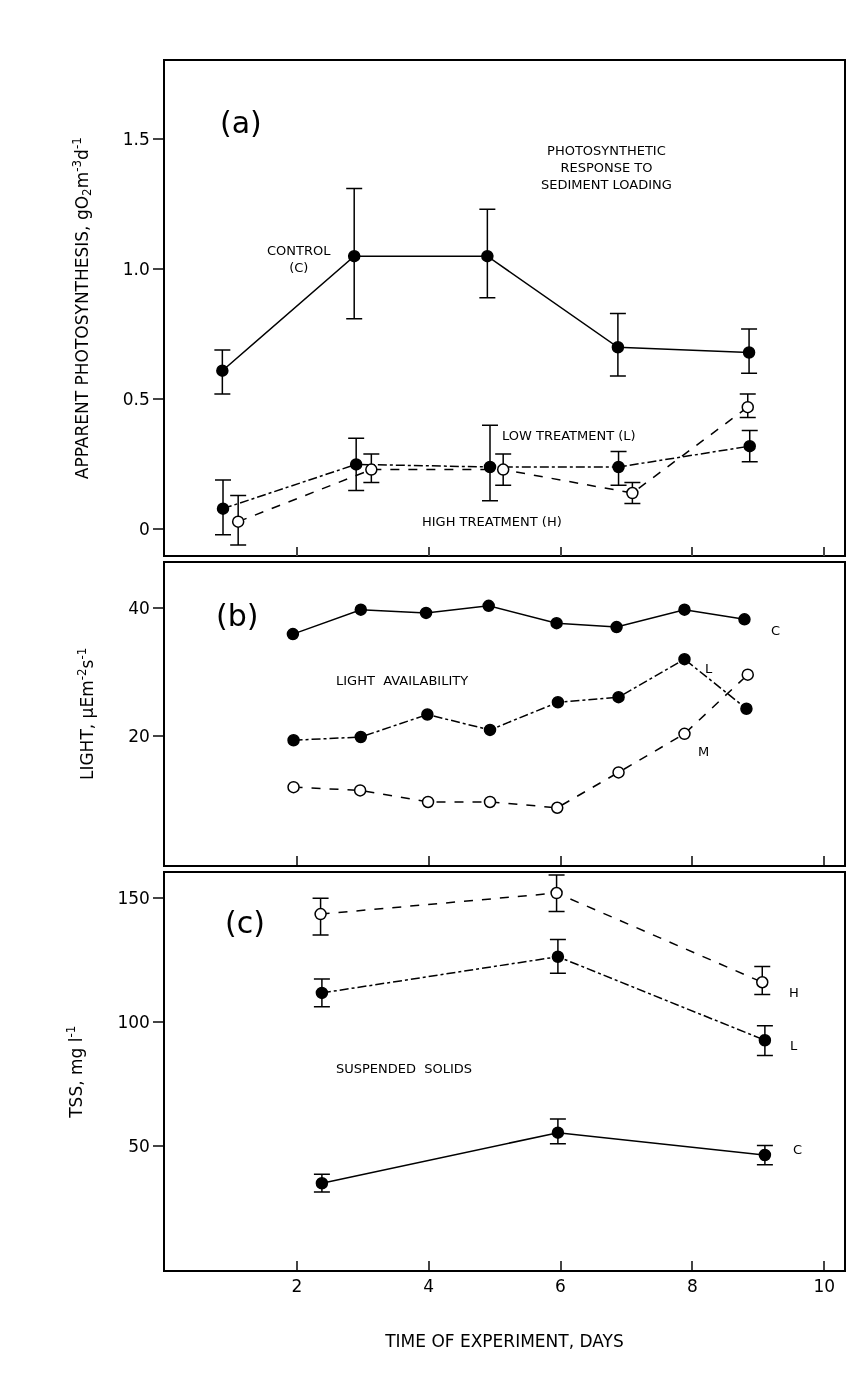  Describe the element at coordinates (492, 521) in the screenshot. I see `text: HIGH TREATMENT (H)` at that location.